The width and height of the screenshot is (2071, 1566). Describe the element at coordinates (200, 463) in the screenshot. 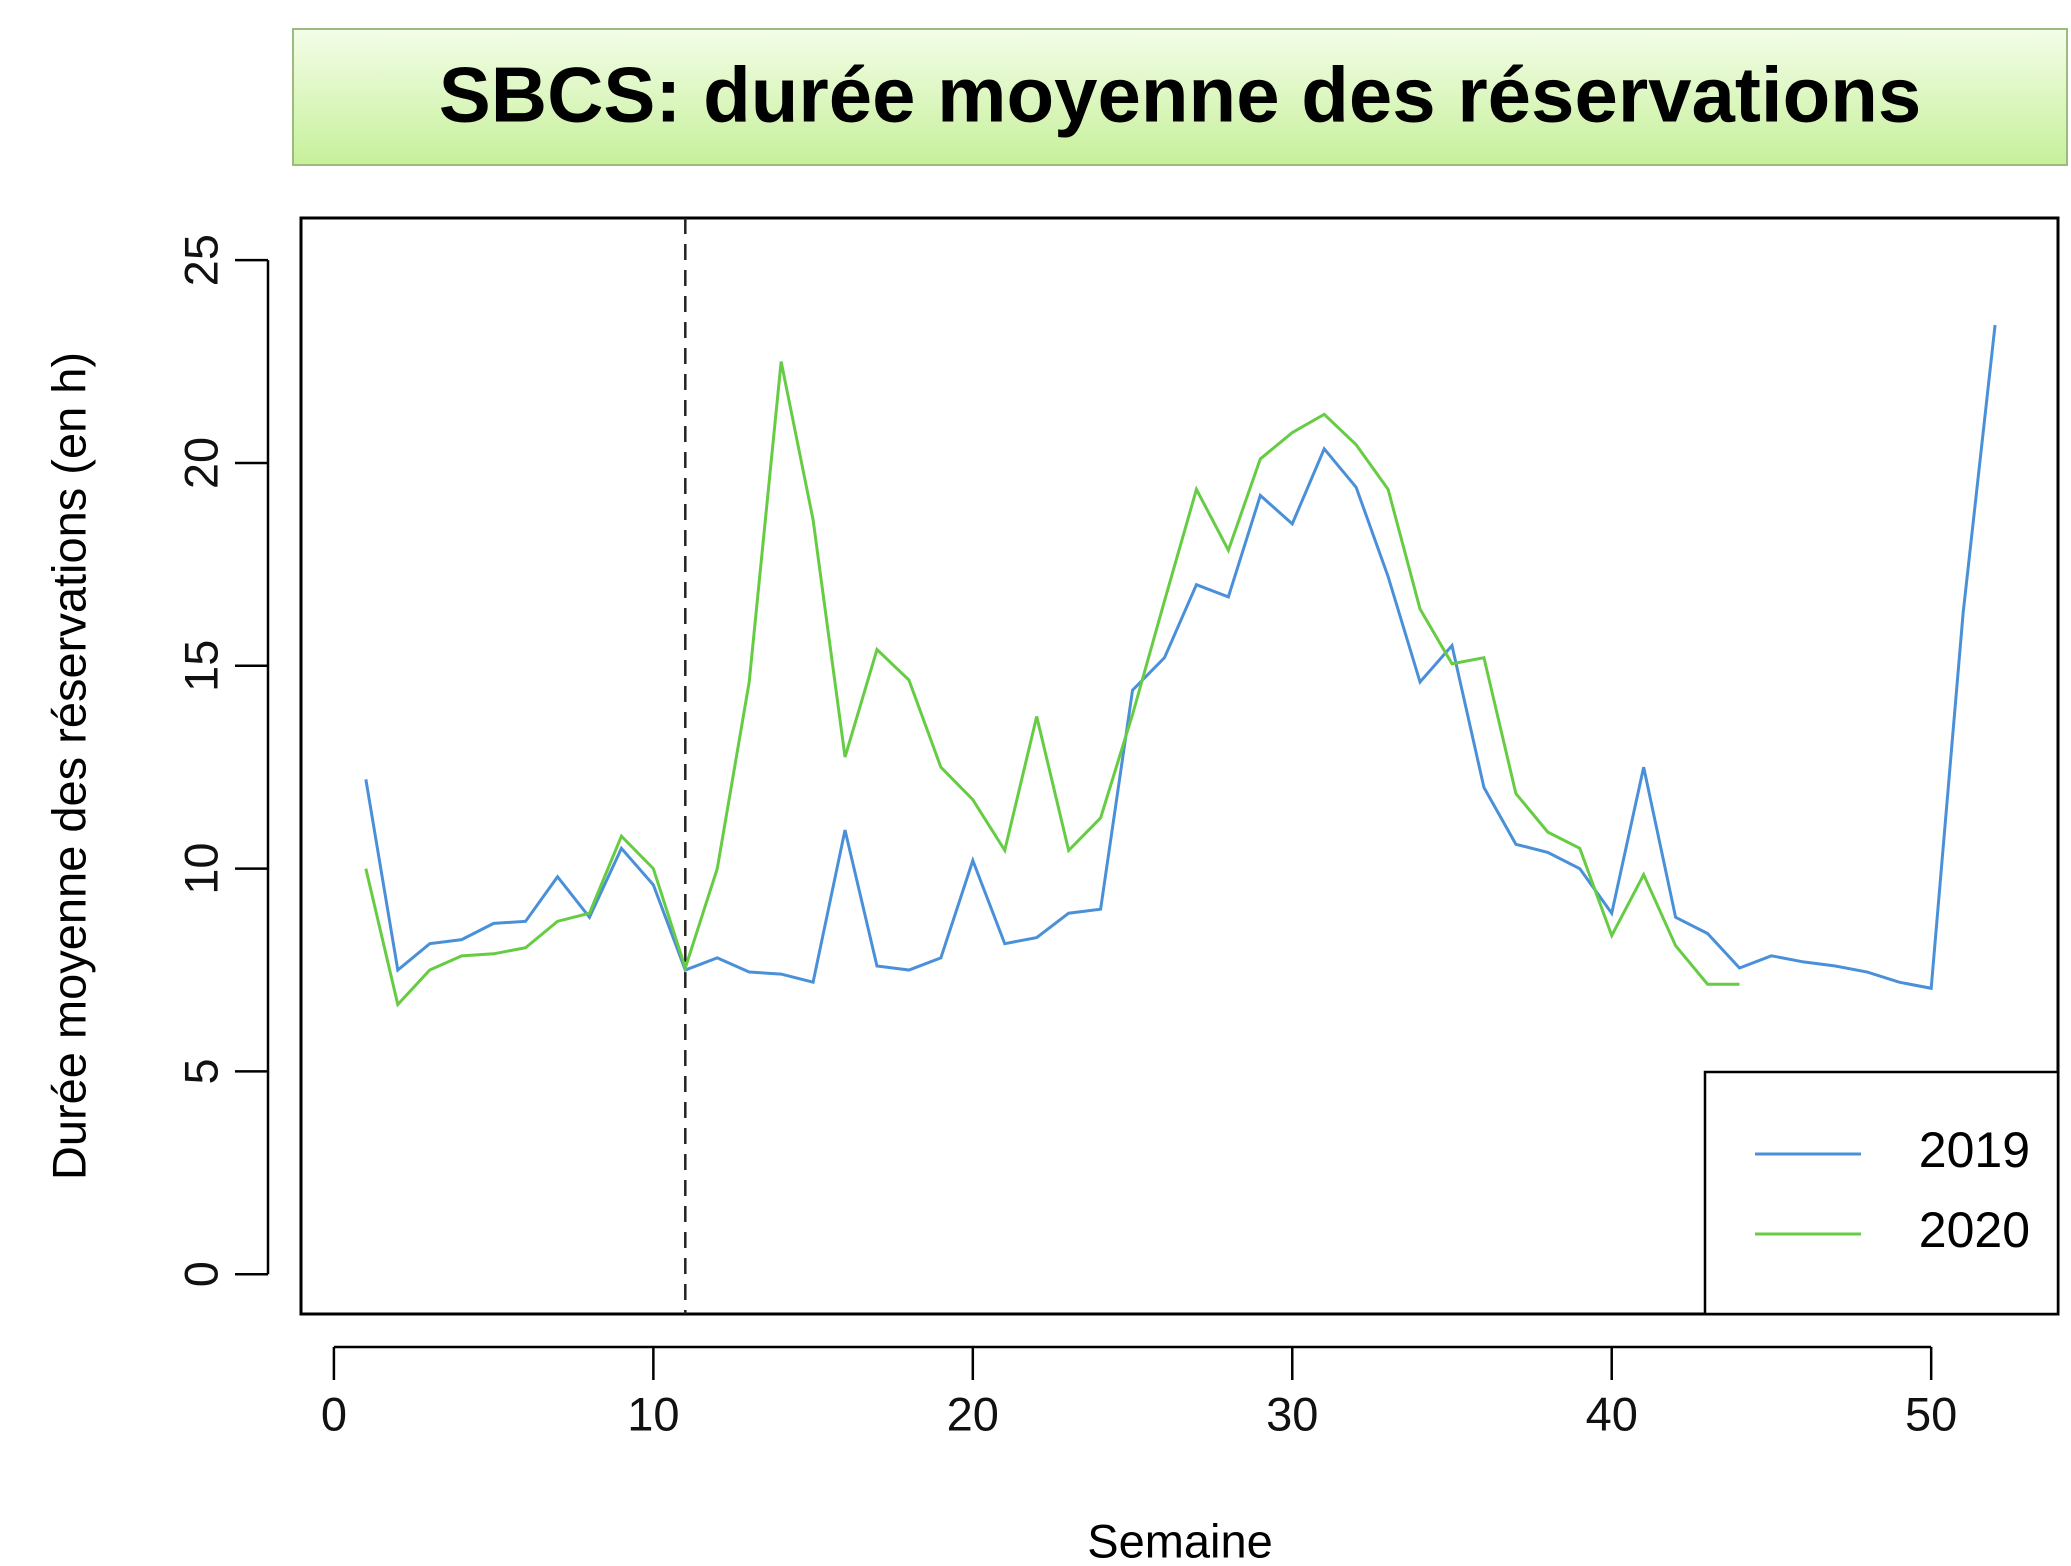

I see `y-tick-label: 20` at that location.